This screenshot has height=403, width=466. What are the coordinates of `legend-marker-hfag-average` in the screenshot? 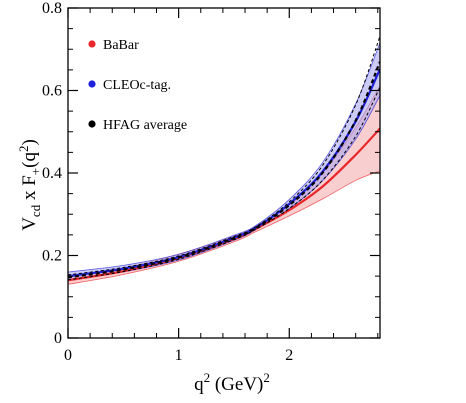 It's located at (92, 124).